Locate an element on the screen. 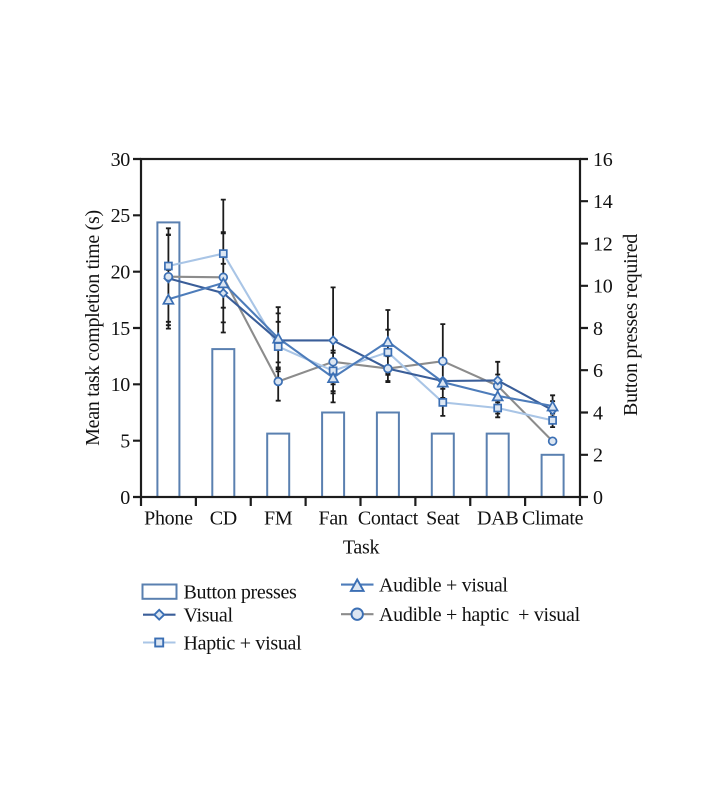 This screenshot has width=720, height=800. svg-text: 8 is located at coordinates (598, 329).